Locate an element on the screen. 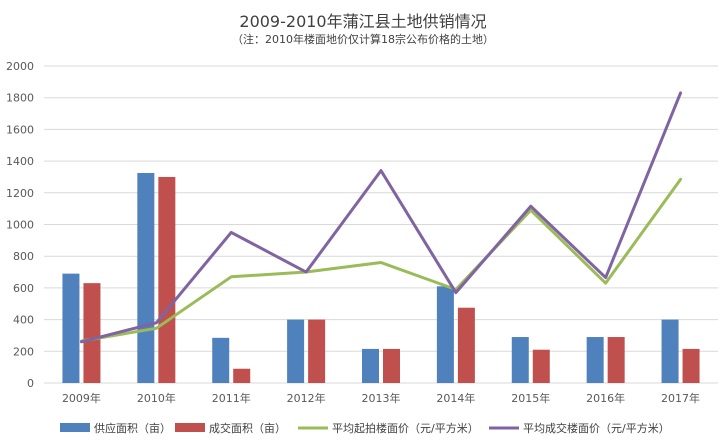  y-tick-label: 800 is located at coordinates (23, 256).